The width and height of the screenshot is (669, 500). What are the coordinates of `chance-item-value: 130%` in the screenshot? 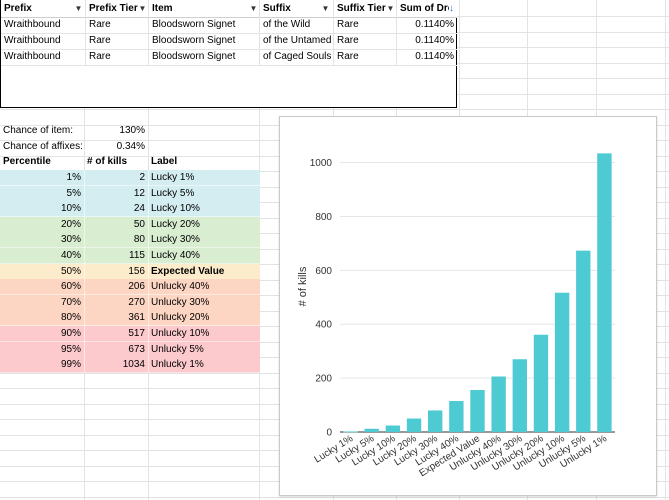 It's located at (132, 130).